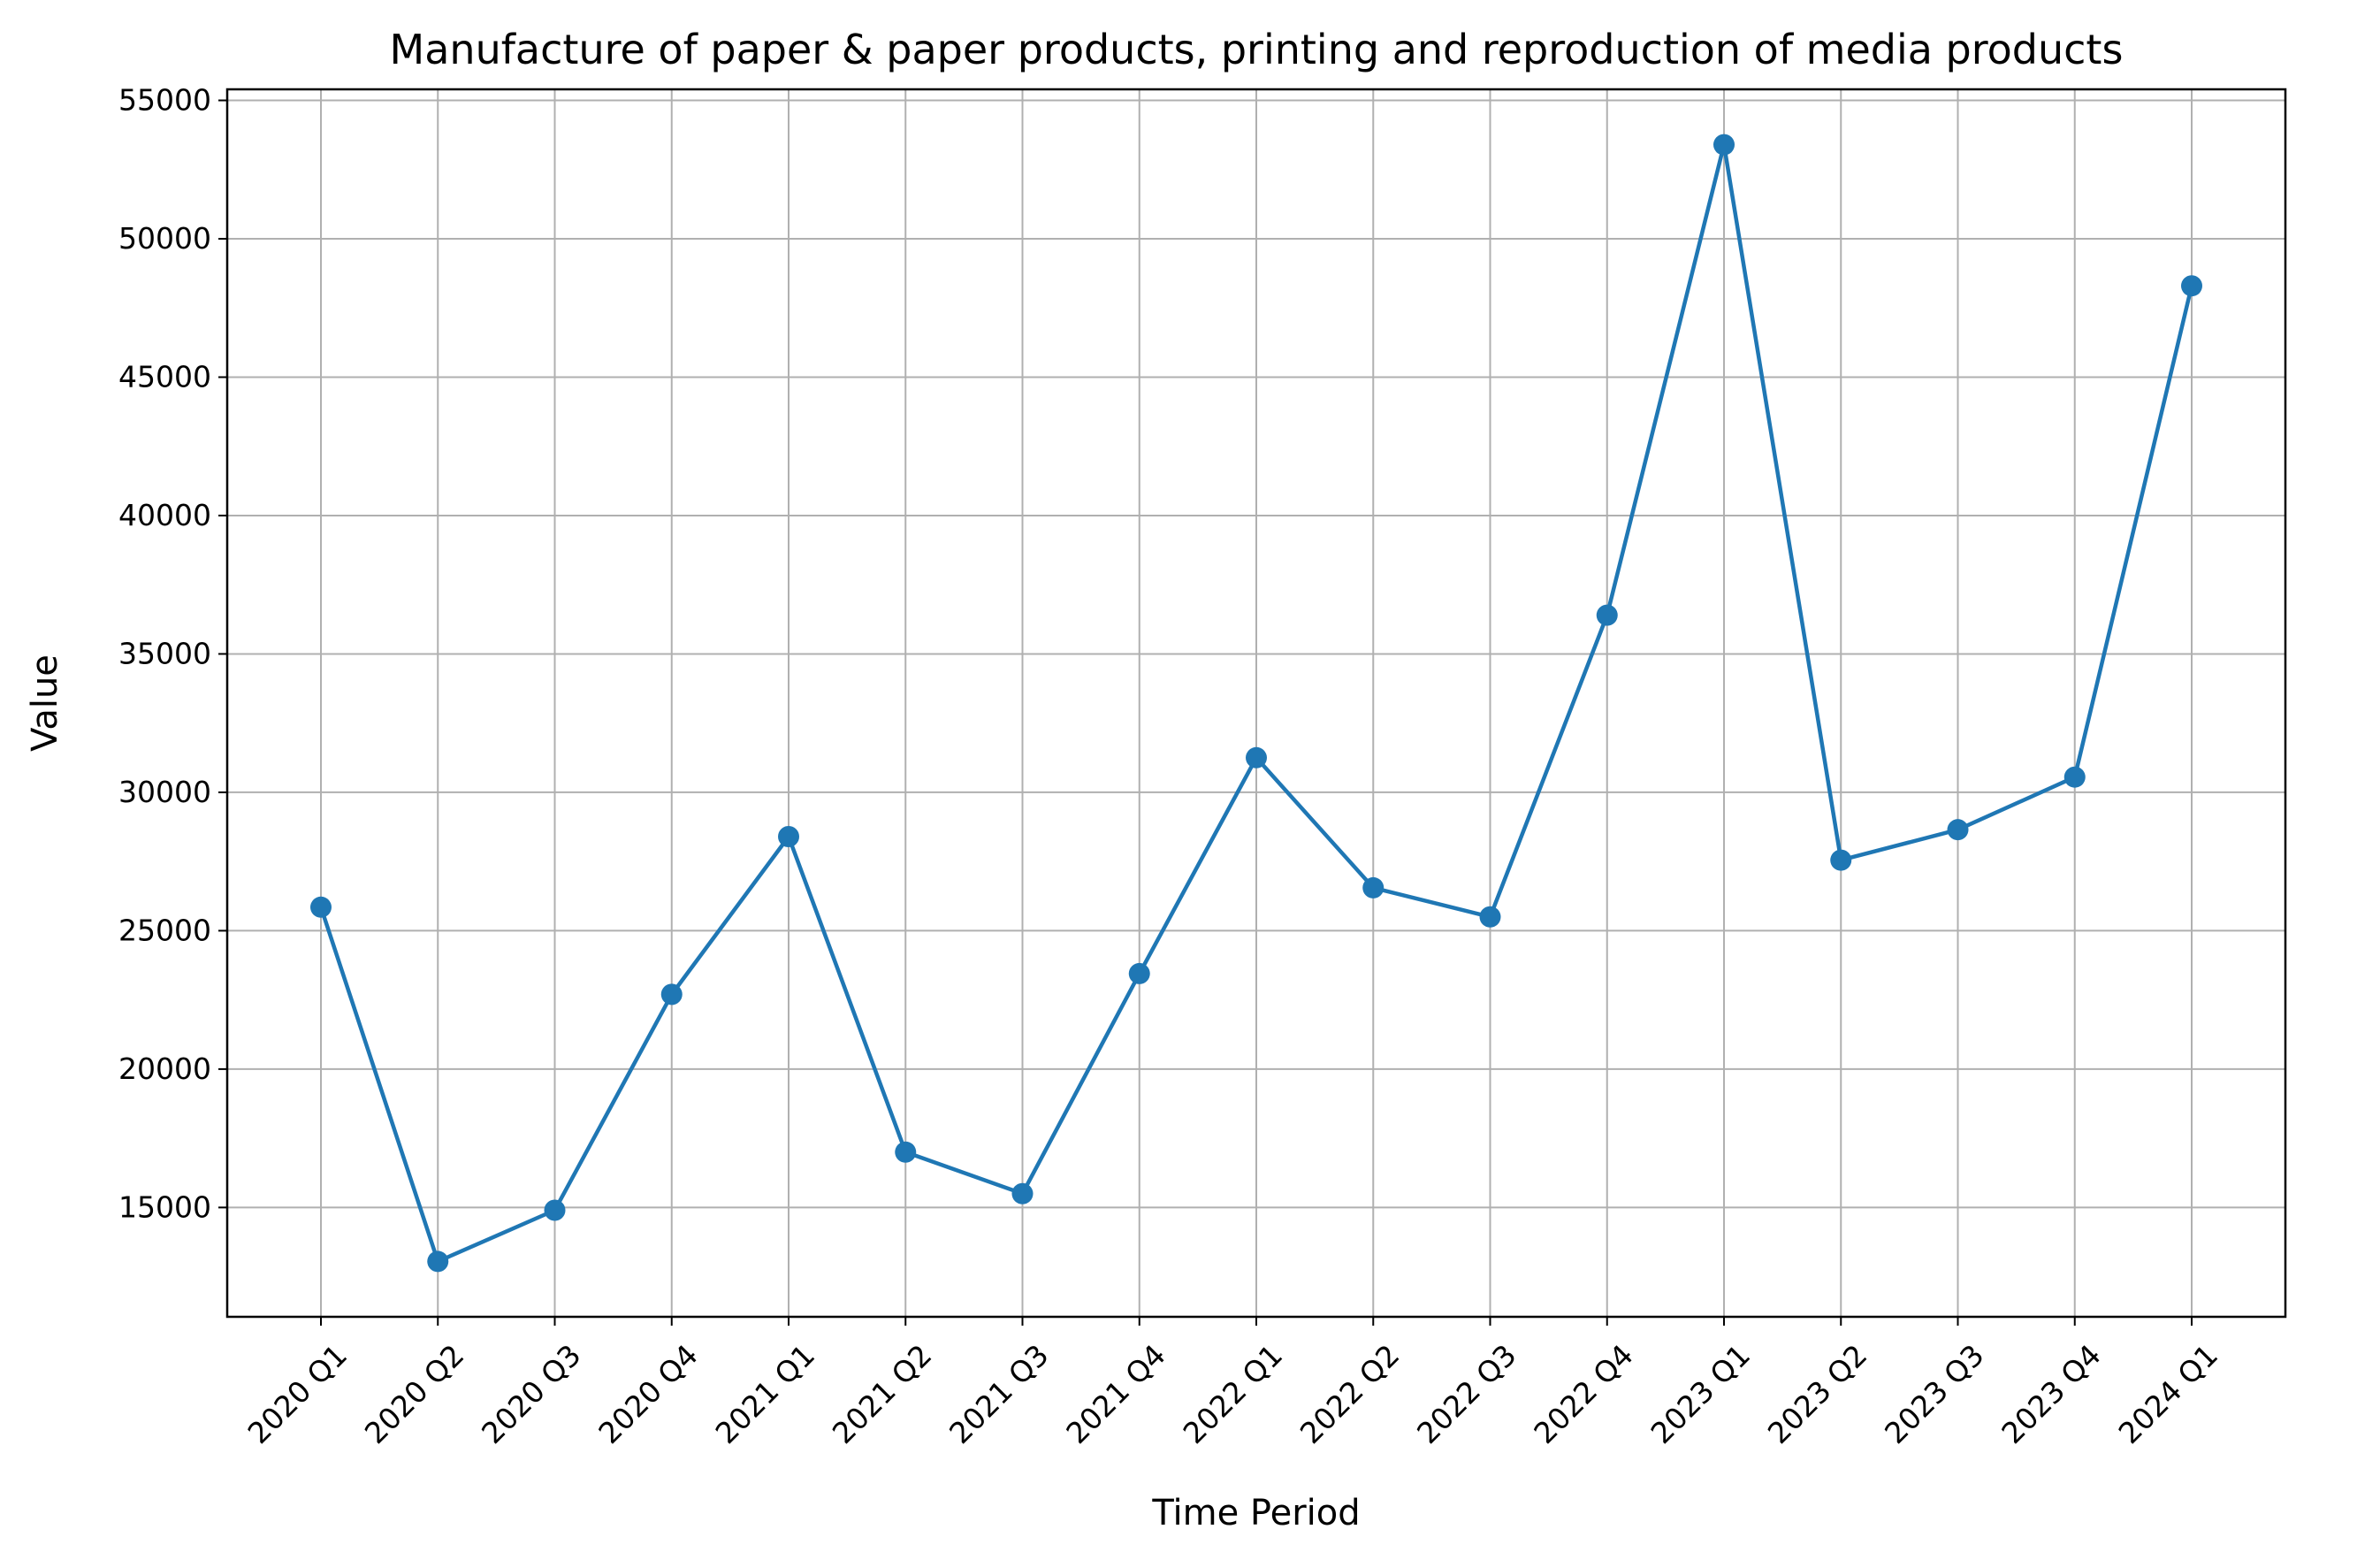 The width and height of the screenshot is (2380, 1560). I want to click on x-tick-label: 2023 Q2, so click(1817, 1394).